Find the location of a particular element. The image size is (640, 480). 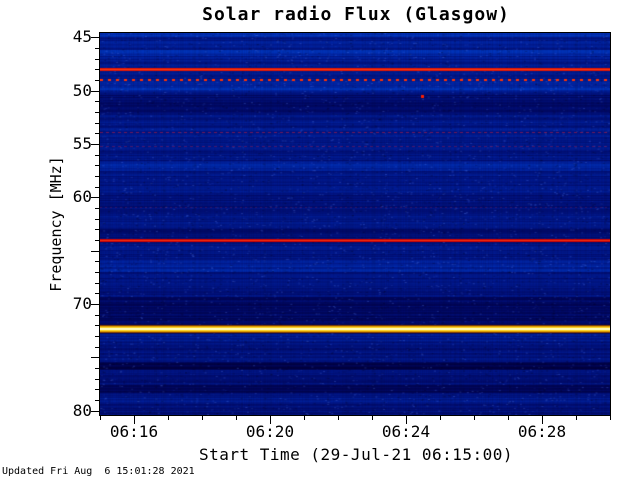

updated-timestamp: Updated Fri Aug 6 15:01:28 2021 is located at coordinates (98, 471).